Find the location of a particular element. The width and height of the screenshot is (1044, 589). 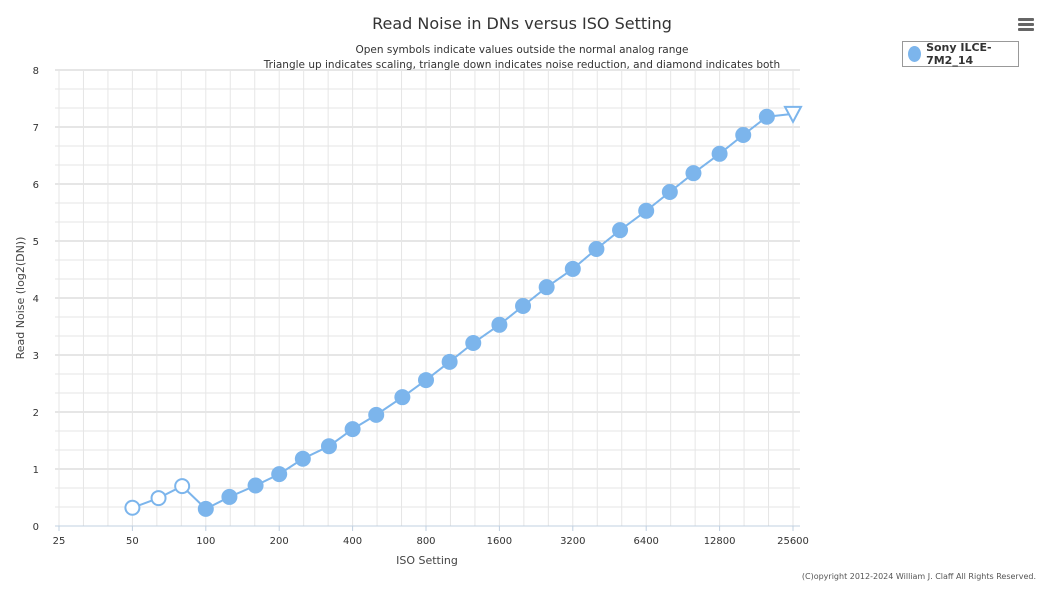

x-tick-label: 12800 is located at coordinates (720, 541).